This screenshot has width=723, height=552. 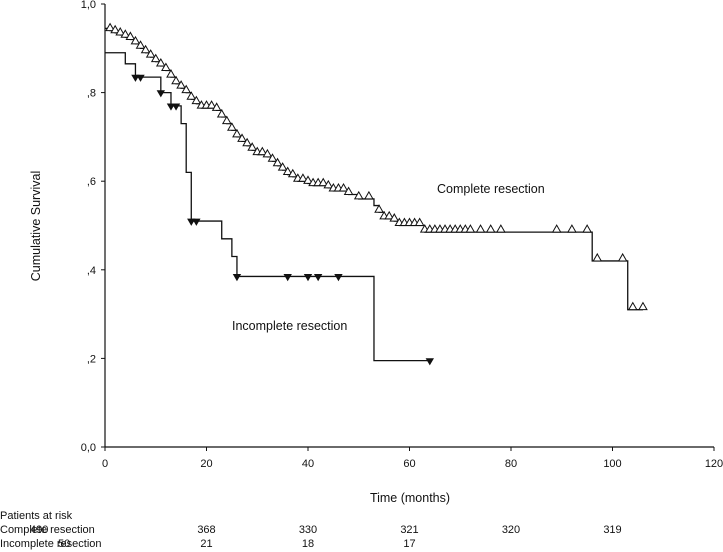 What do you see at coordinates (491, 189) in the screenshot?
I see `annotation-complete-resection: Complete resection` at bounding box center [491, 189].